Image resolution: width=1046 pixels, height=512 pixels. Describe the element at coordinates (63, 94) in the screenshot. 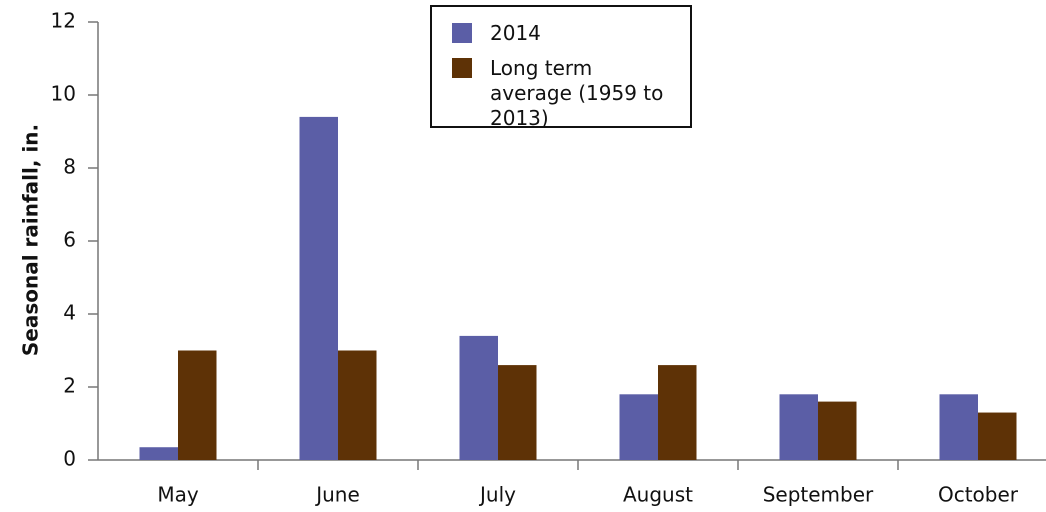

I see `y-tick-label: 10` at that location.